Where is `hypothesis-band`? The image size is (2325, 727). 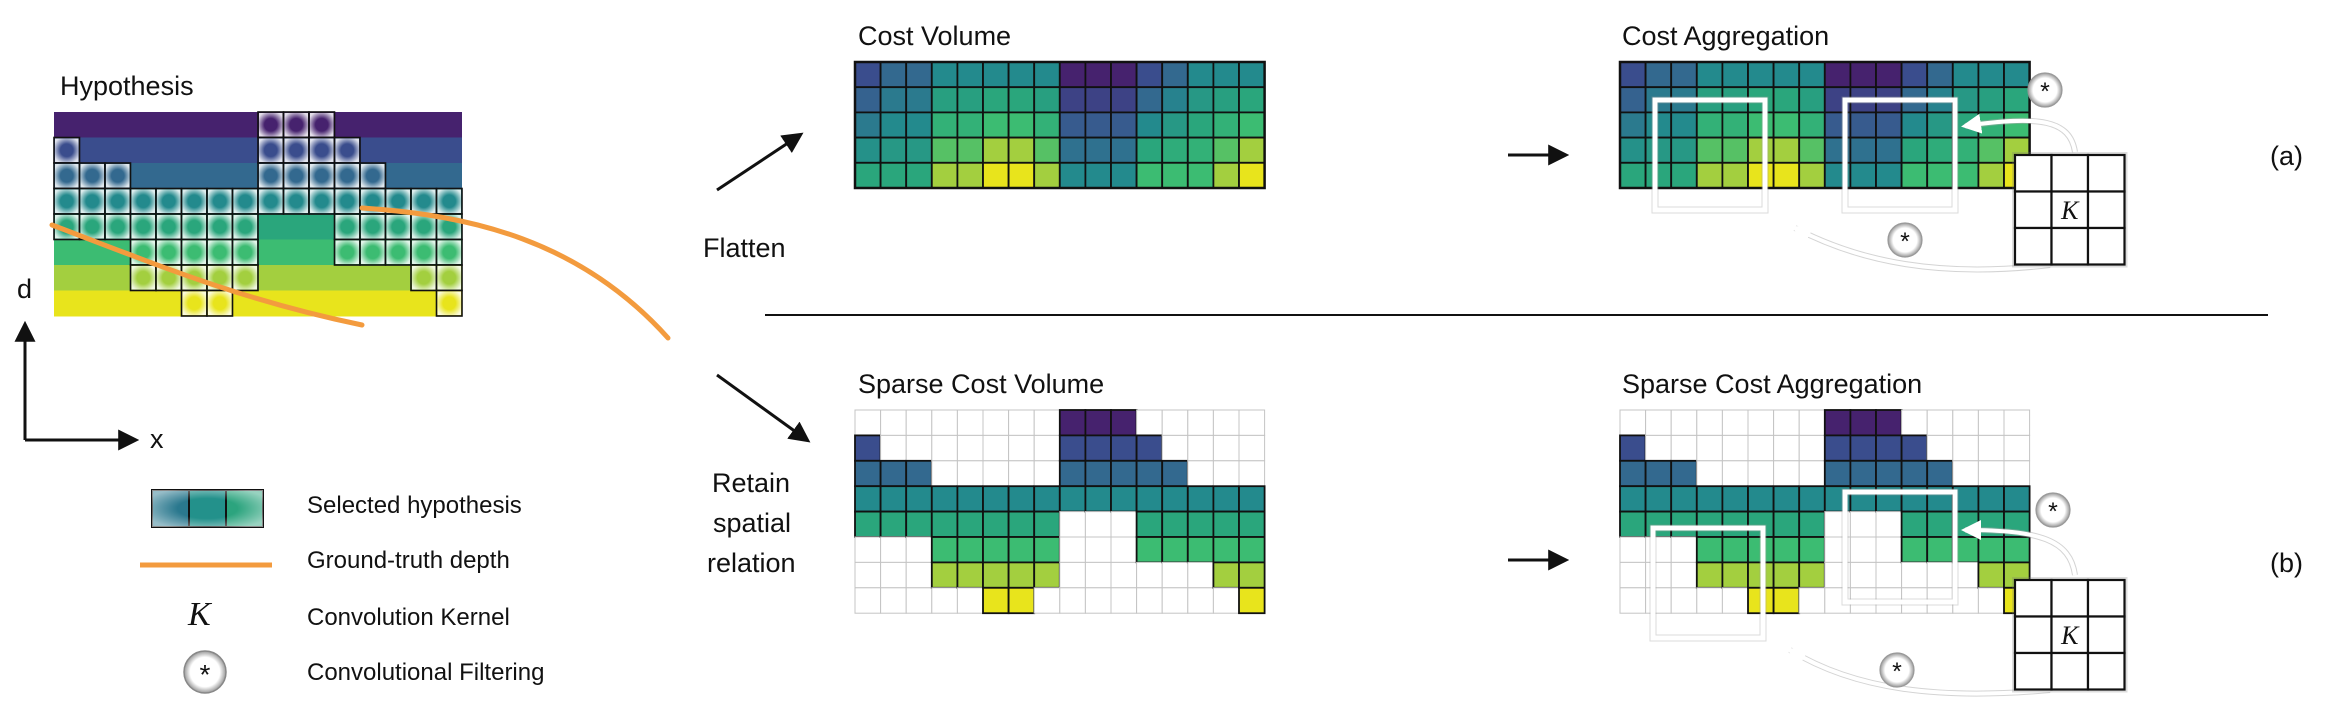
hypothesis-band is located at coordinates (258, 303).